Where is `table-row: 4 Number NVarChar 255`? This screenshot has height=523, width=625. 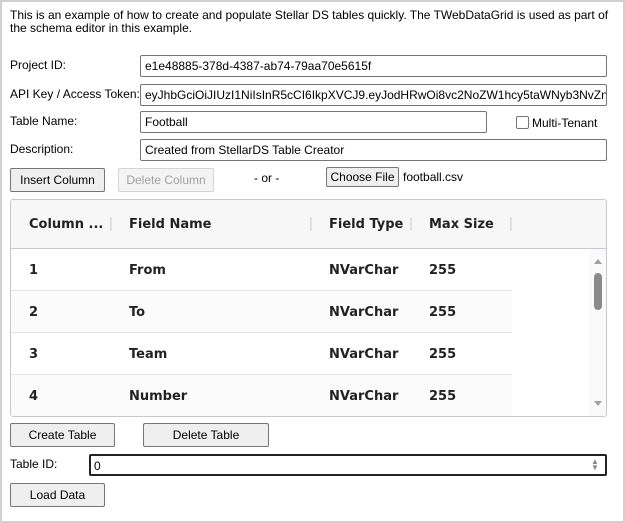 table-row: 4 Number NVarChar 255 is located at coordinates (261, 395).